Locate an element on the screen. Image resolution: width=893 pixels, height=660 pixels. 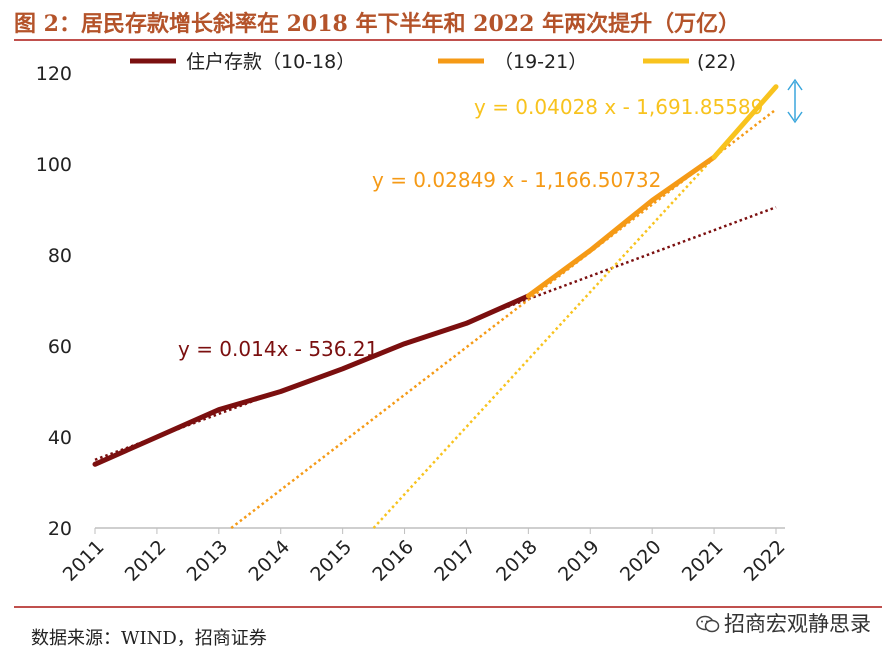
chart-title: 图 2：居民存款增长斜率在 2018 年下半年和 2022 年两次提升（万亿） is located at coordinates (377, 24).